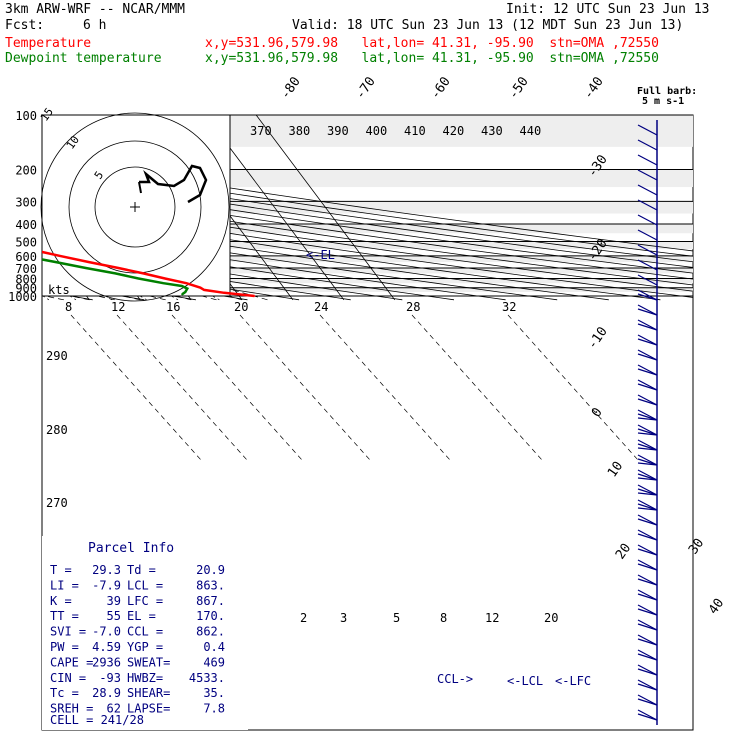  I want to click on parcel-param-name: LAPSE=, so click(148, 709).